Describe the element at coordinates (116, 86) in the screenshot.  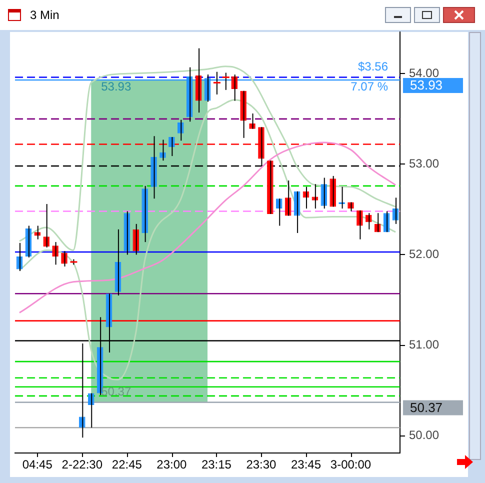
I see `annotation: 53.93` at that location.